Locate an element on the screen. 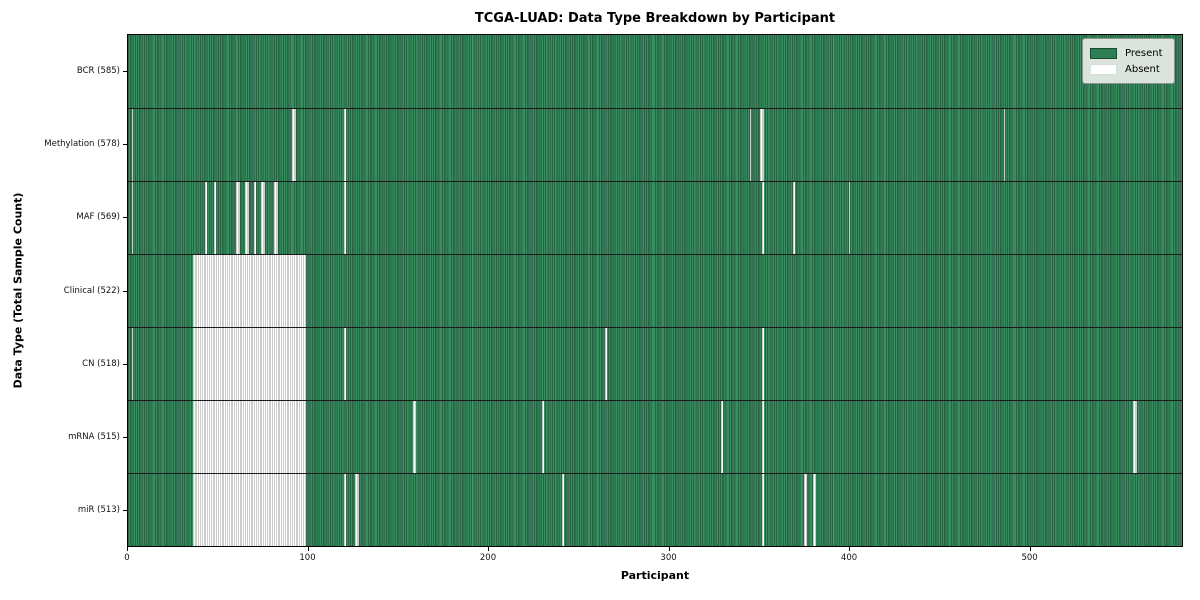  y-tick-label-MAF: MAF (569) is located at coordinates (98, 217).